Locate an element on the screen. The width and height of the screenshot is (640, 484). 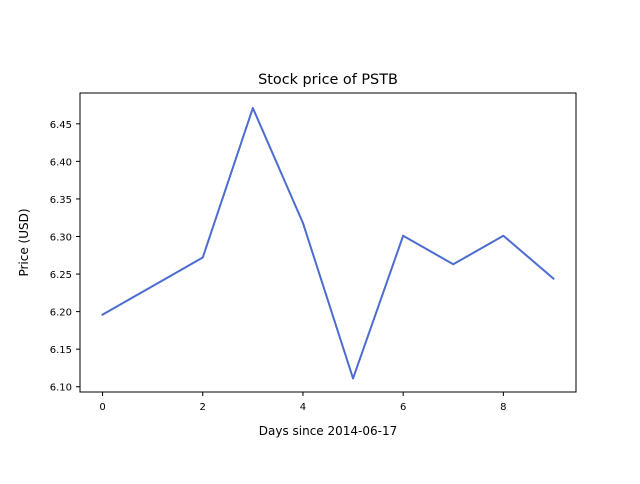
x-tick-label: 6 is located at coordinates (403, 407).